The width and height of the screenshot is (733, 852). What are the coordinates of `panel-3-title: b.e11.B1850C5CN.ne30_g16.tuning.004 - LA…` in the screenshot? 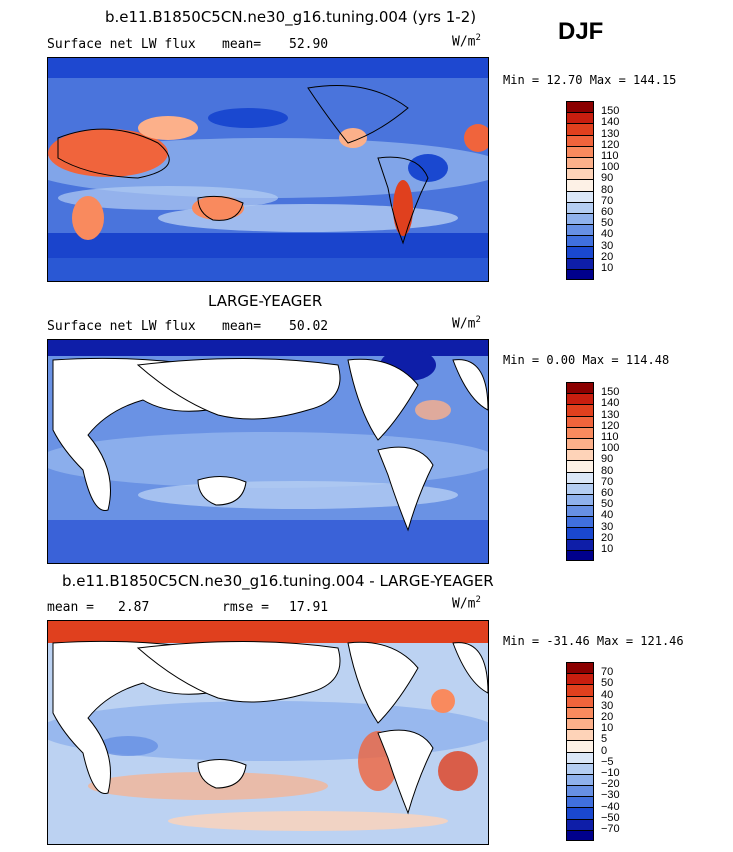 It's located at (278, 581).